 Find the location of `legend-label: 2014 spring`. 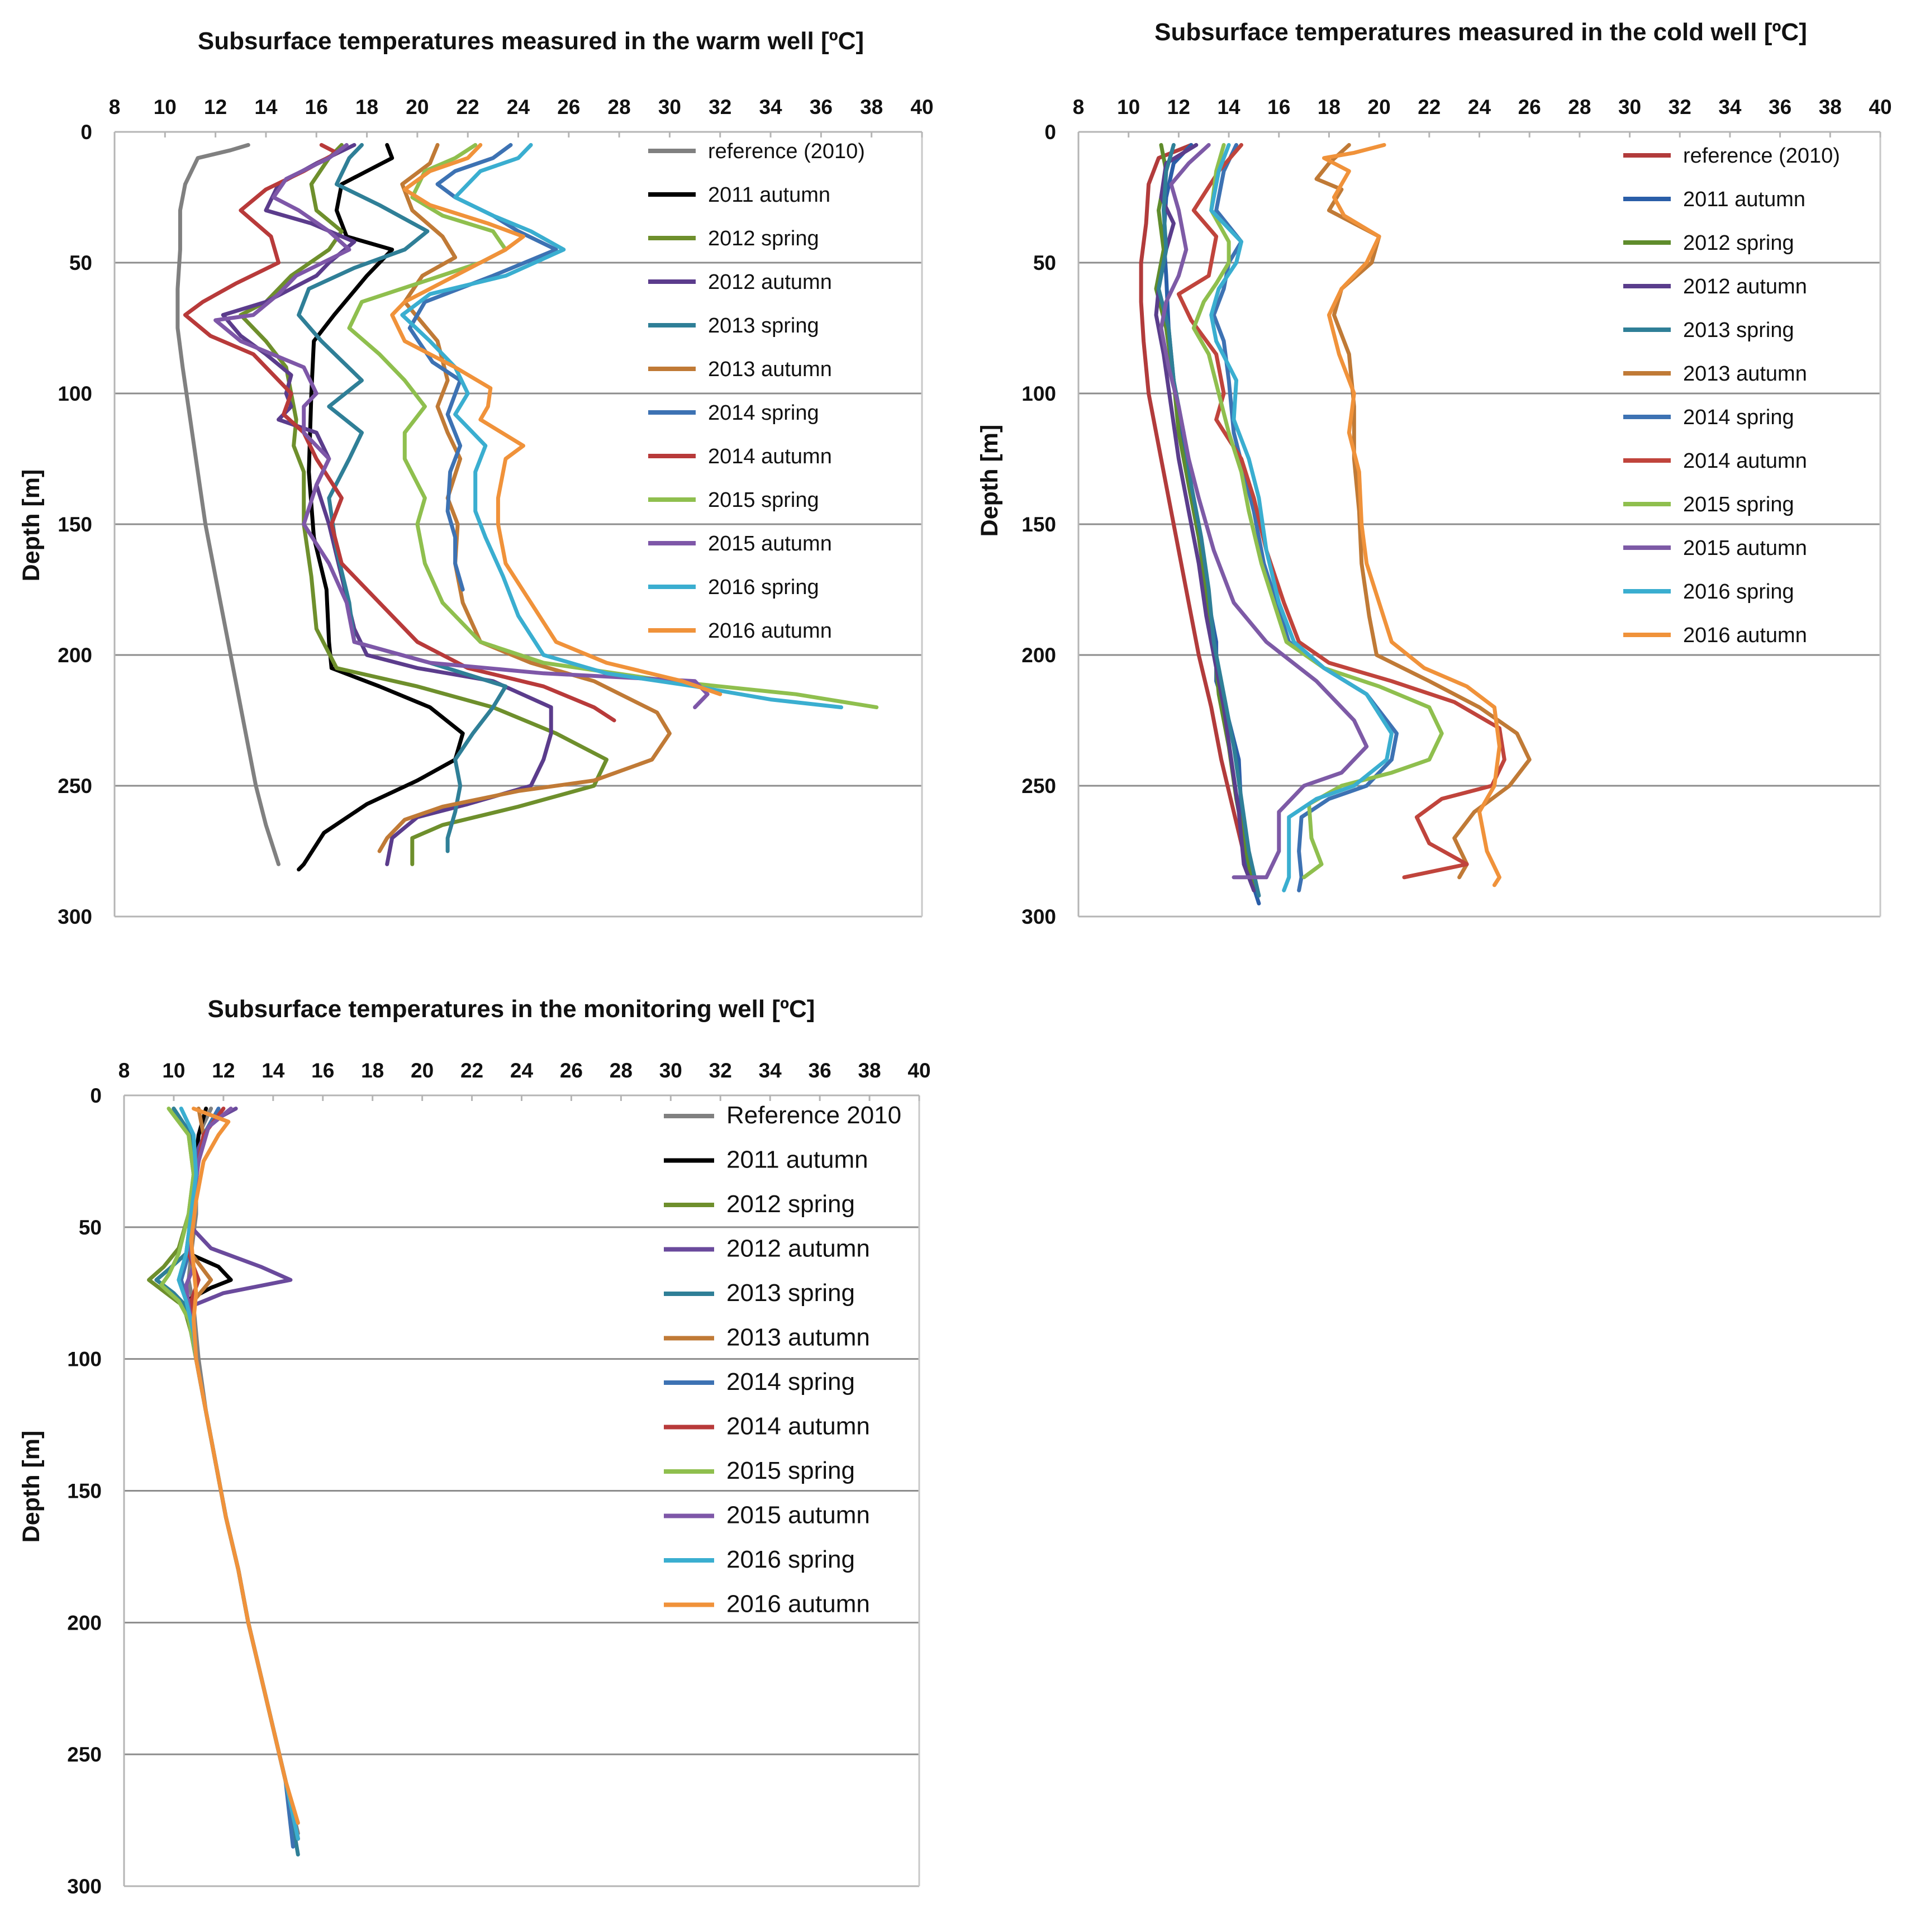

legend-label: 2014 spring is located at coordinates (764, 413).